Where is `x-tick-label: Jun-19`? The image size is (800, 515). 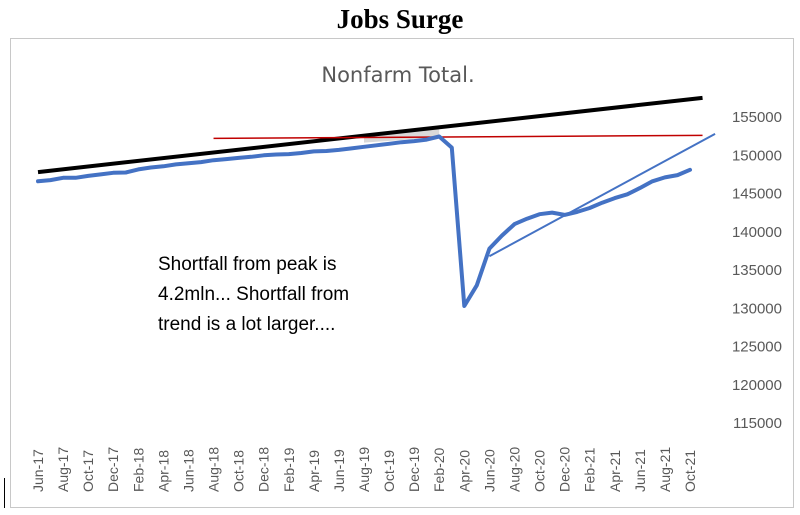 x-tick-label: Jun-19 is located at coordinates (339, 470).